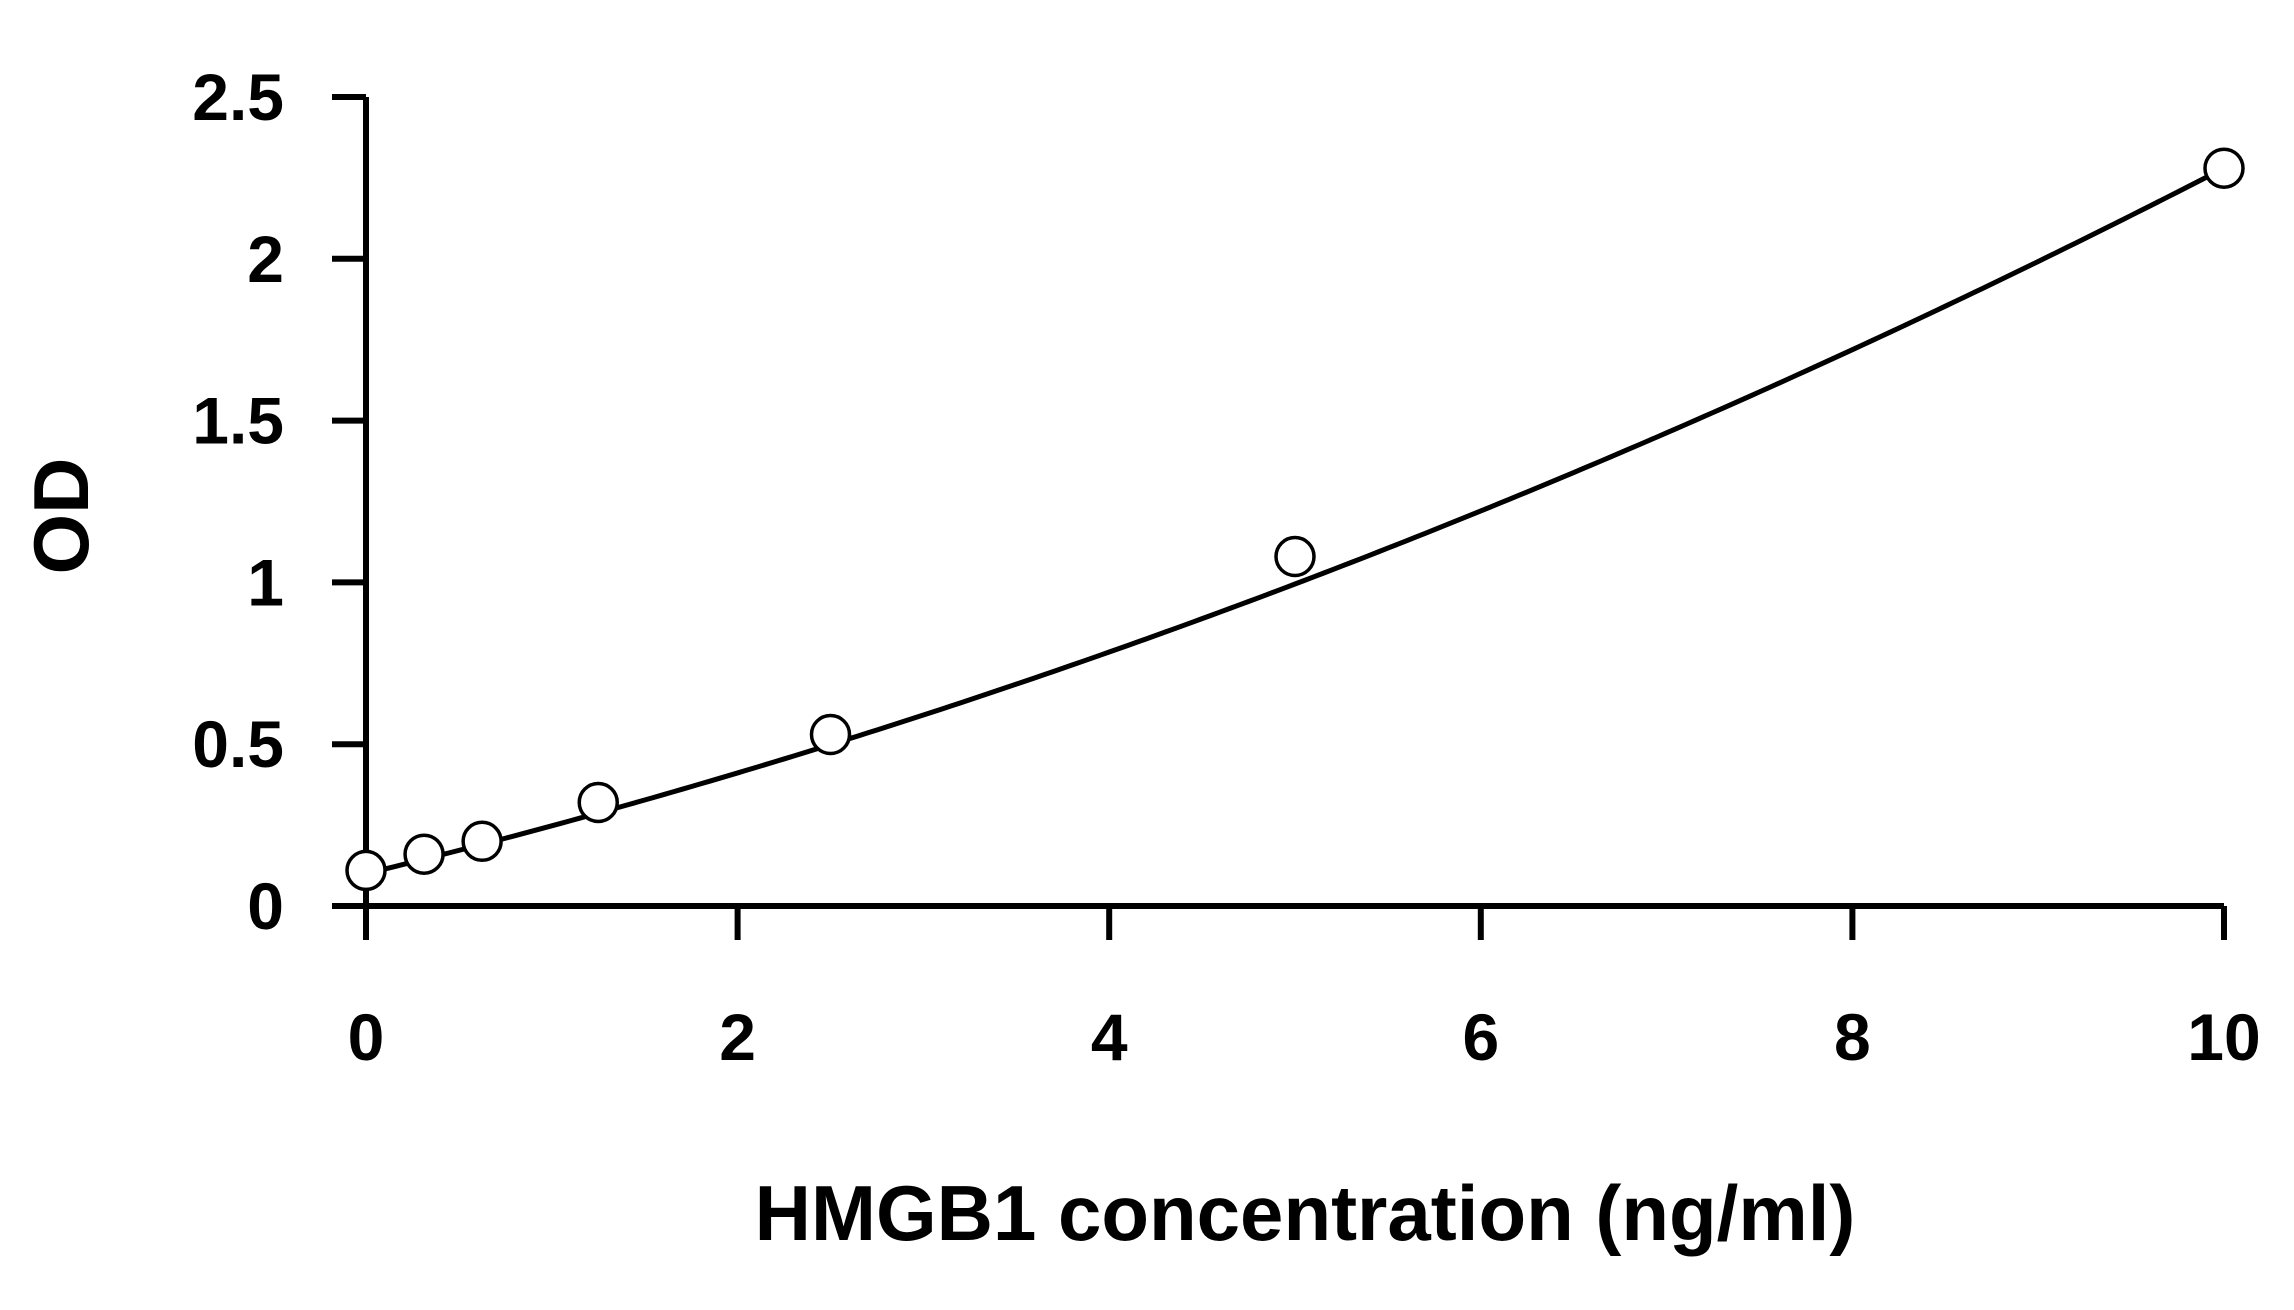  I want to click on x-axis-title: HMGB1 concentration (ng/ml), so click(1305, 1213).